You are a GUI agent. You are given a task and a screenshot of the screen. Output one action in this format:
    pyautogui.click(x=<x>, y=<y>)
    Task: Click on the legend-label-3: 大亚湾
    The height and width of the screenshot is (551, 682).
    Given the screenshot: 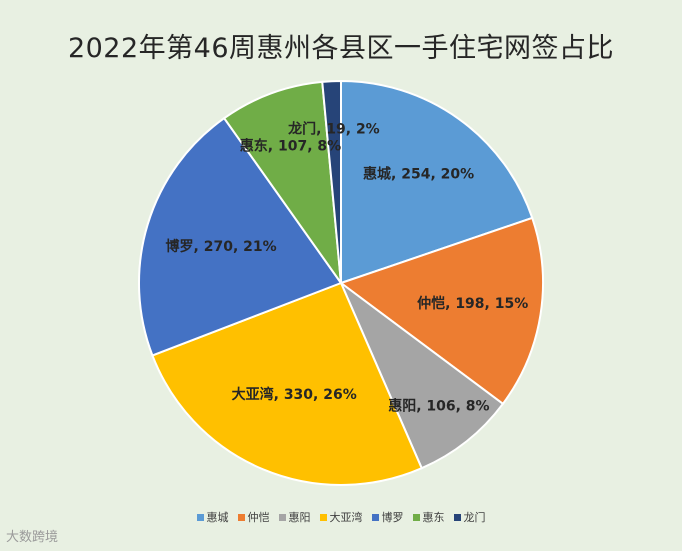 What is the action you would take?
    pyautogui.click(x=346, y=517)
    